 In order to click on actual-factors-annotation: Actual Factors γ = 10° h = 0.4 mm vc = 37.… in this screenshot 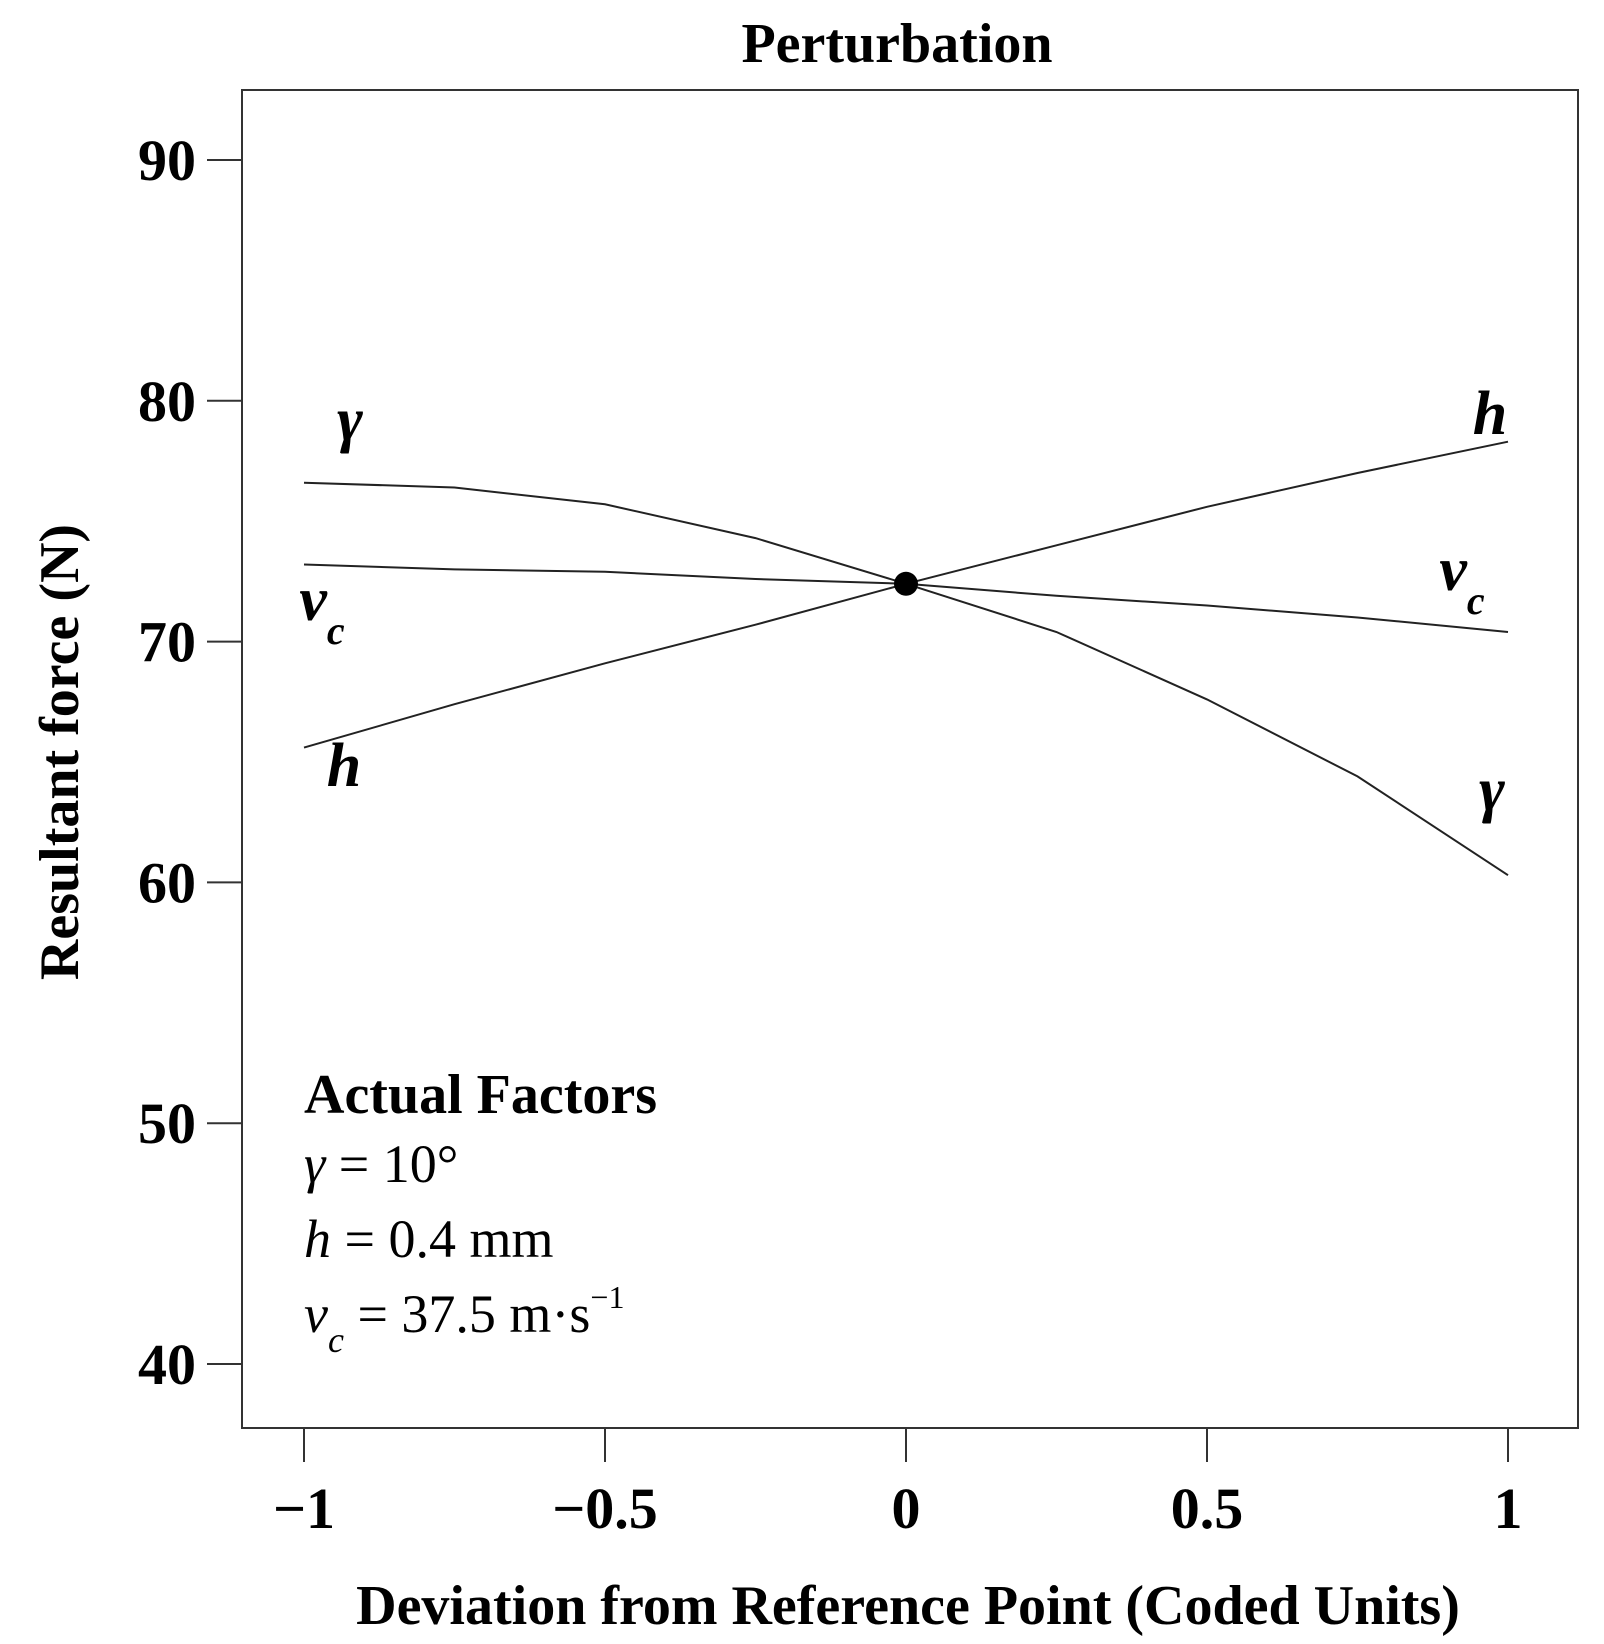, I will do `click(480, 1212)`.